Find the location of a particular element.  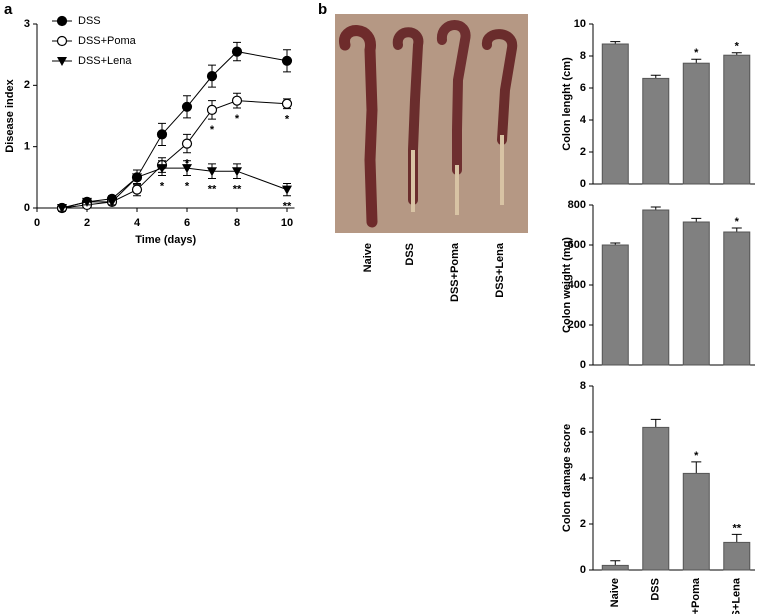

photo-label: Naive is located at coordinates (368, 257).